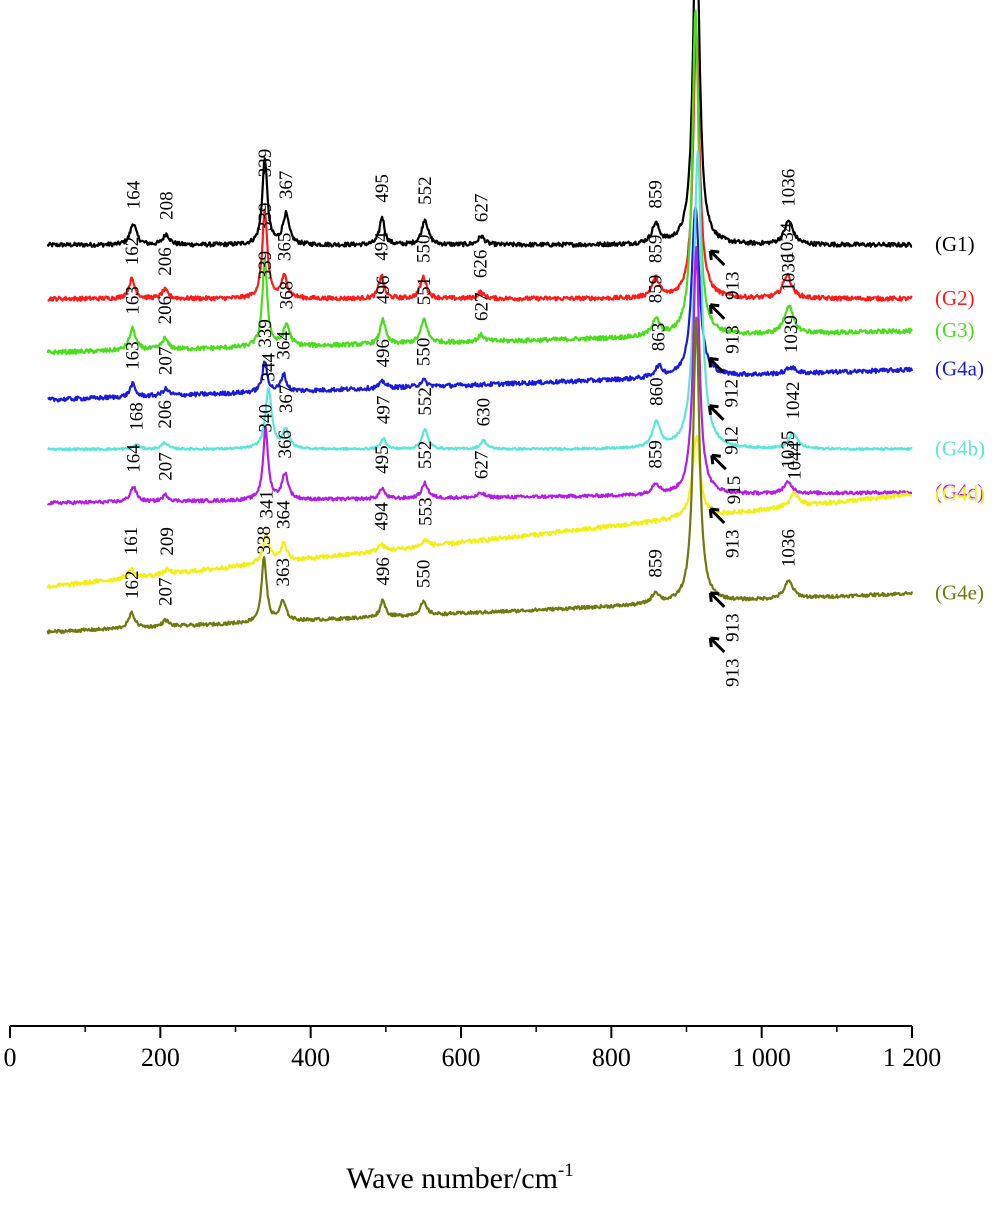  Describe the element at coordinates (732, 673) in the screenshot. I see `peak-label-g4e-913: 913` at that location.